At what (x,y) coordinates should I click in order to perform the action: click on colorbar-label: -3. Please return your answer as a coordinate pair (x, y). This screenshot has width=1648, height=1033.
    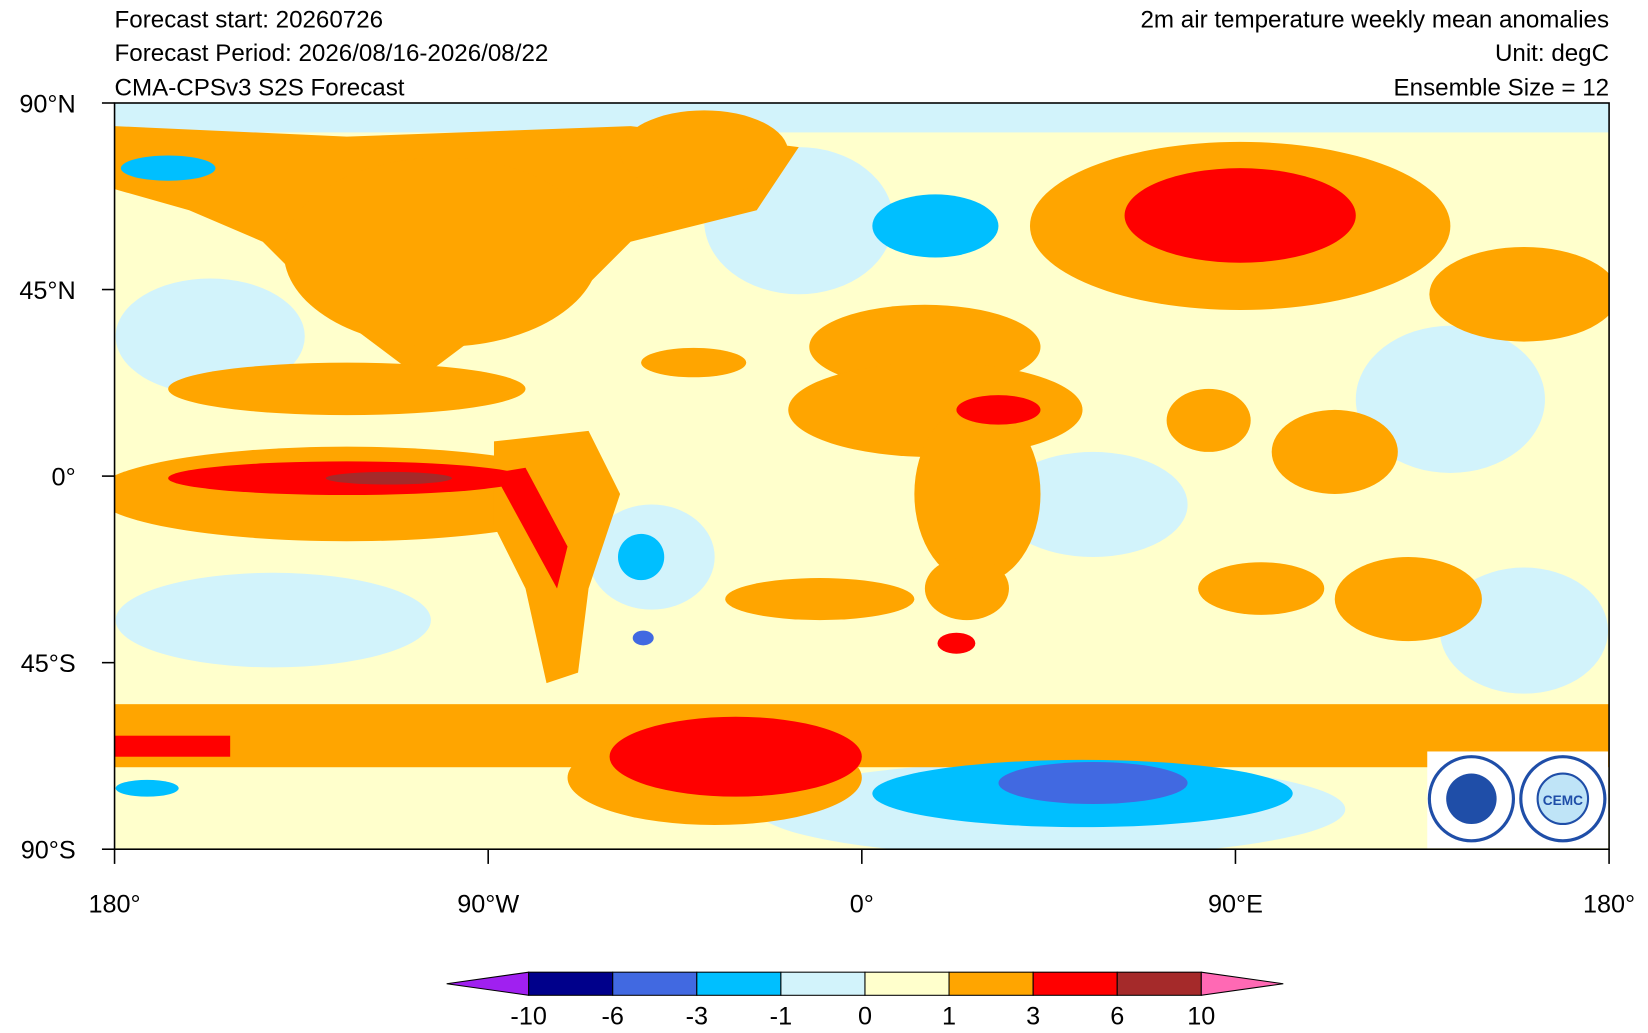
    Looking at the image, I should click on (697, 1017).